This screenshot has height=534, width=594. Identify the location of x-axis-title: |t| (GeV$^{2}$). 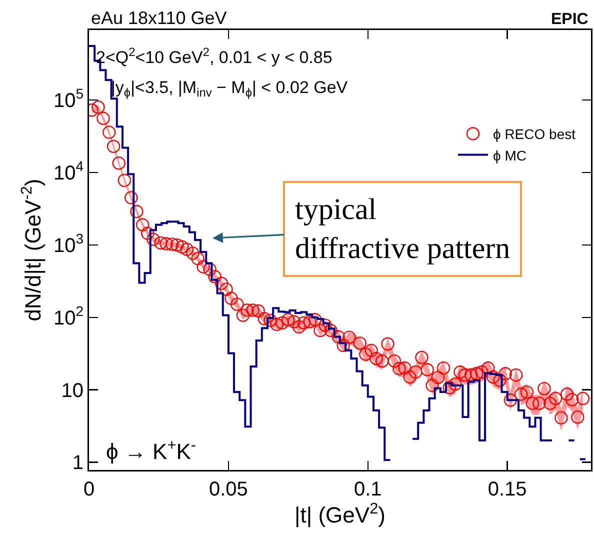
(340, 514).